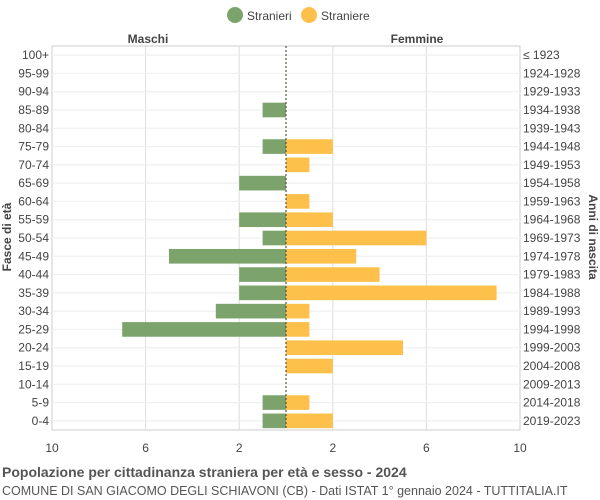 The width and height of the screenshot is (600, 500). I want to click on age-group-label: 25-29, so click(33, 329).